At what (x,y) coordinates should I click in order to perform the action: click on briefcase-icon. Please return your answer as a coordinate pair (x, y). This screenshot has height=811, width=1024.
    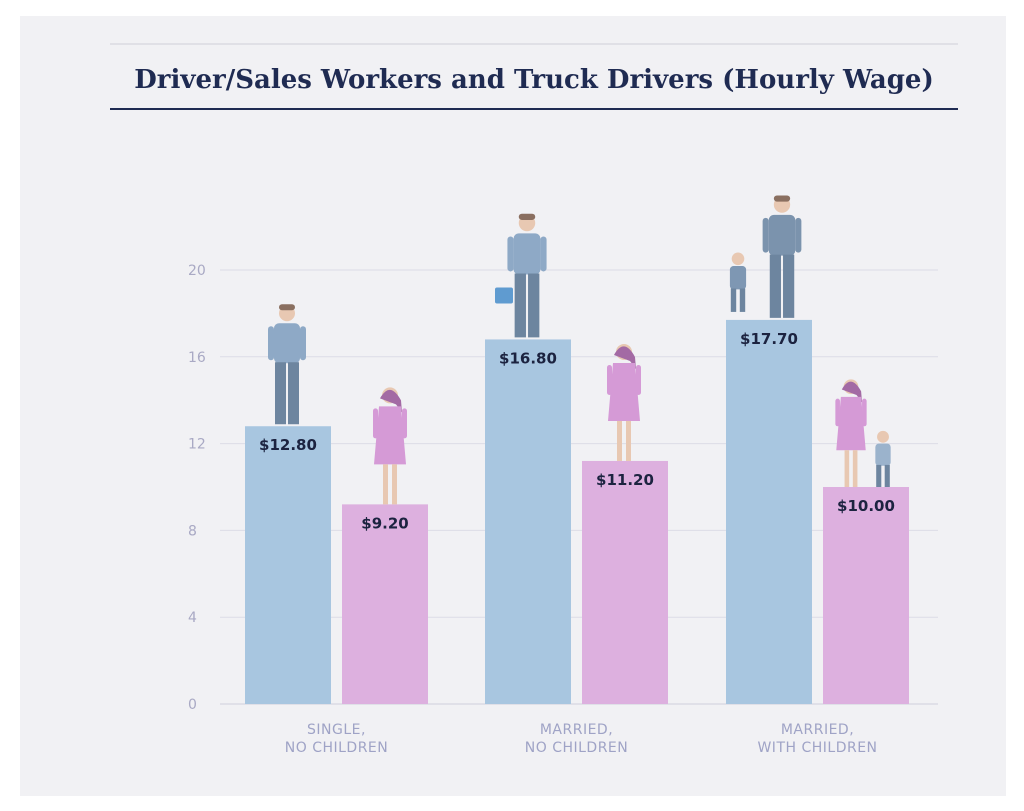
    Looking at the image, I should click on (504, 295).